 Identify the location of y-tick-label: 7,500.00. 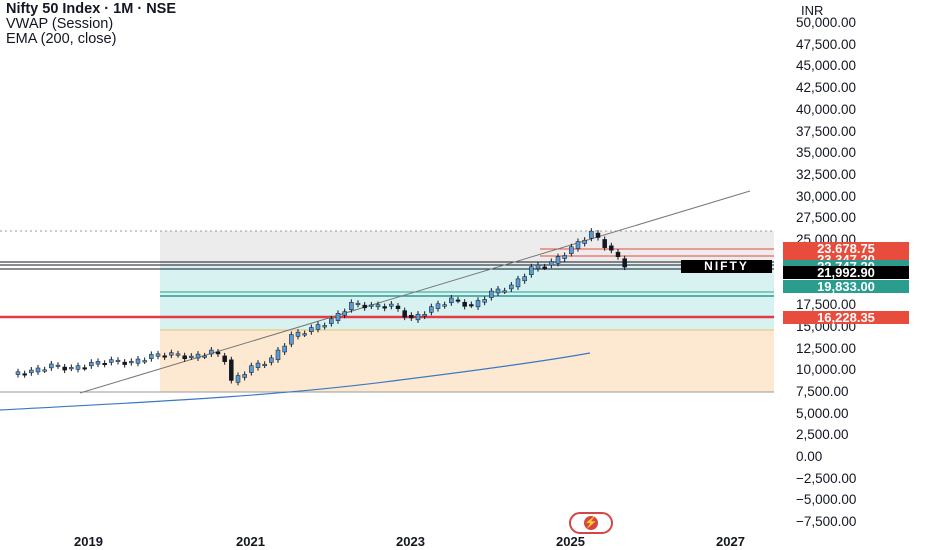
(822, 391).